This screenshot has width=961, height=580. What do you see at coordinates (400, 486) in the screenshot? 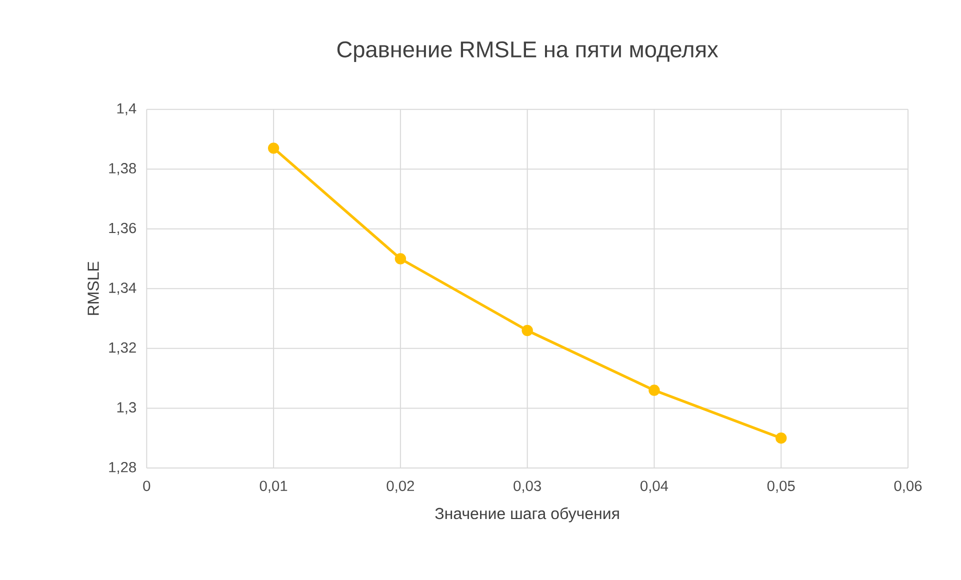
I see `x-tick-label: 0,02` at bounding box center [400, 486].